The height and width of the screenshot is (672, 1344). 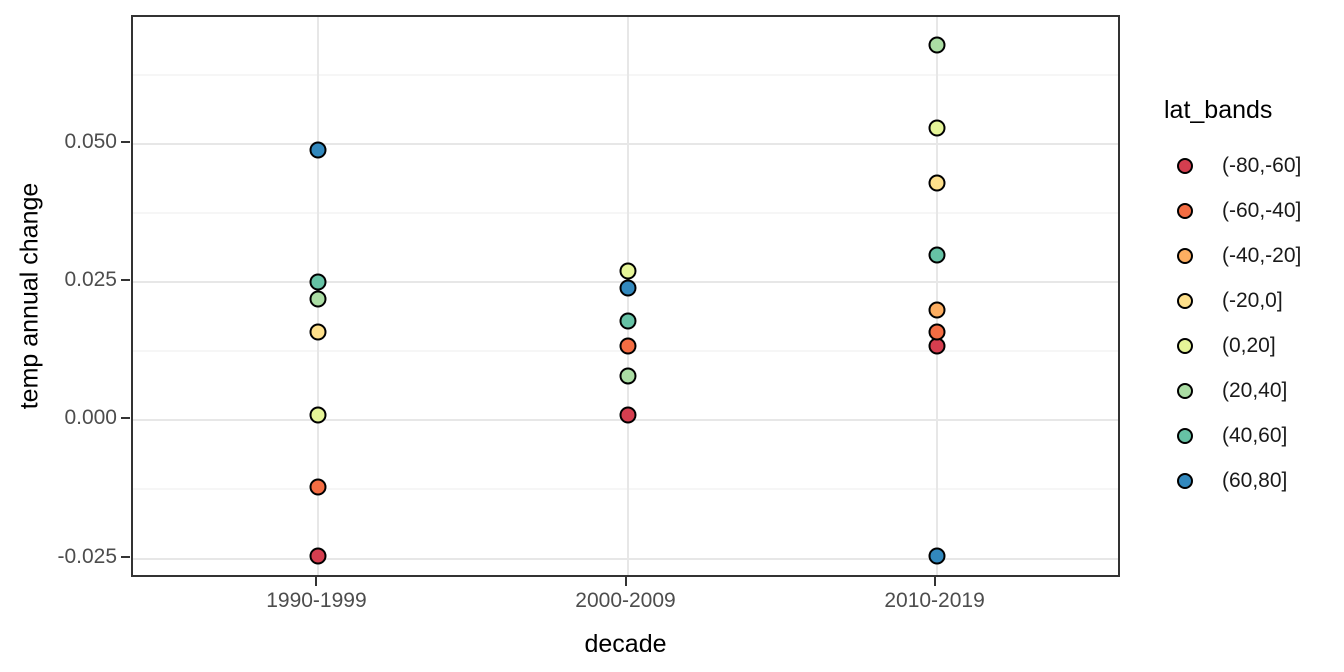 What do you see at coordinates (1255, 435) in the screenshot?
I see `legend-entry-label: (40,60]` at bounding box center [1255, 435].